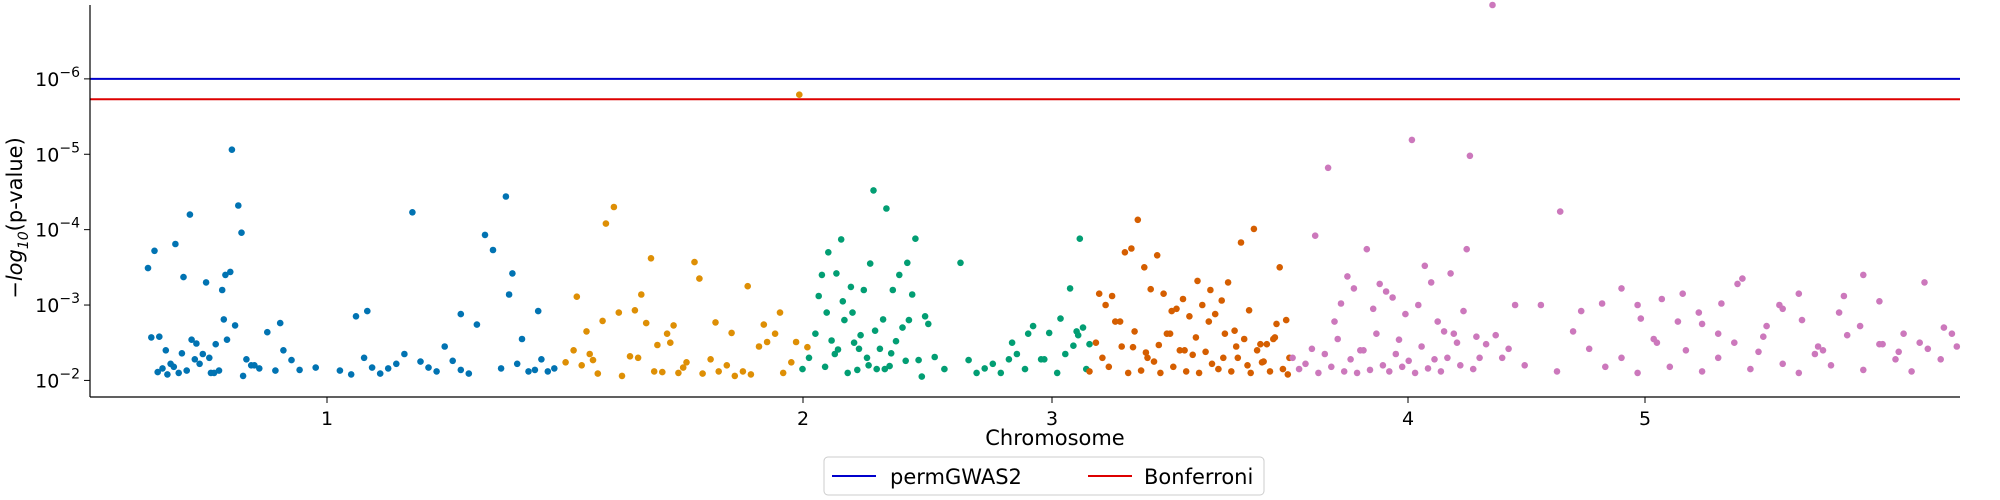  What do you see at coordinates (15, 290) in the screenshot?
I see `y-axis-label-minus: −` at bounding box center [15, 290].